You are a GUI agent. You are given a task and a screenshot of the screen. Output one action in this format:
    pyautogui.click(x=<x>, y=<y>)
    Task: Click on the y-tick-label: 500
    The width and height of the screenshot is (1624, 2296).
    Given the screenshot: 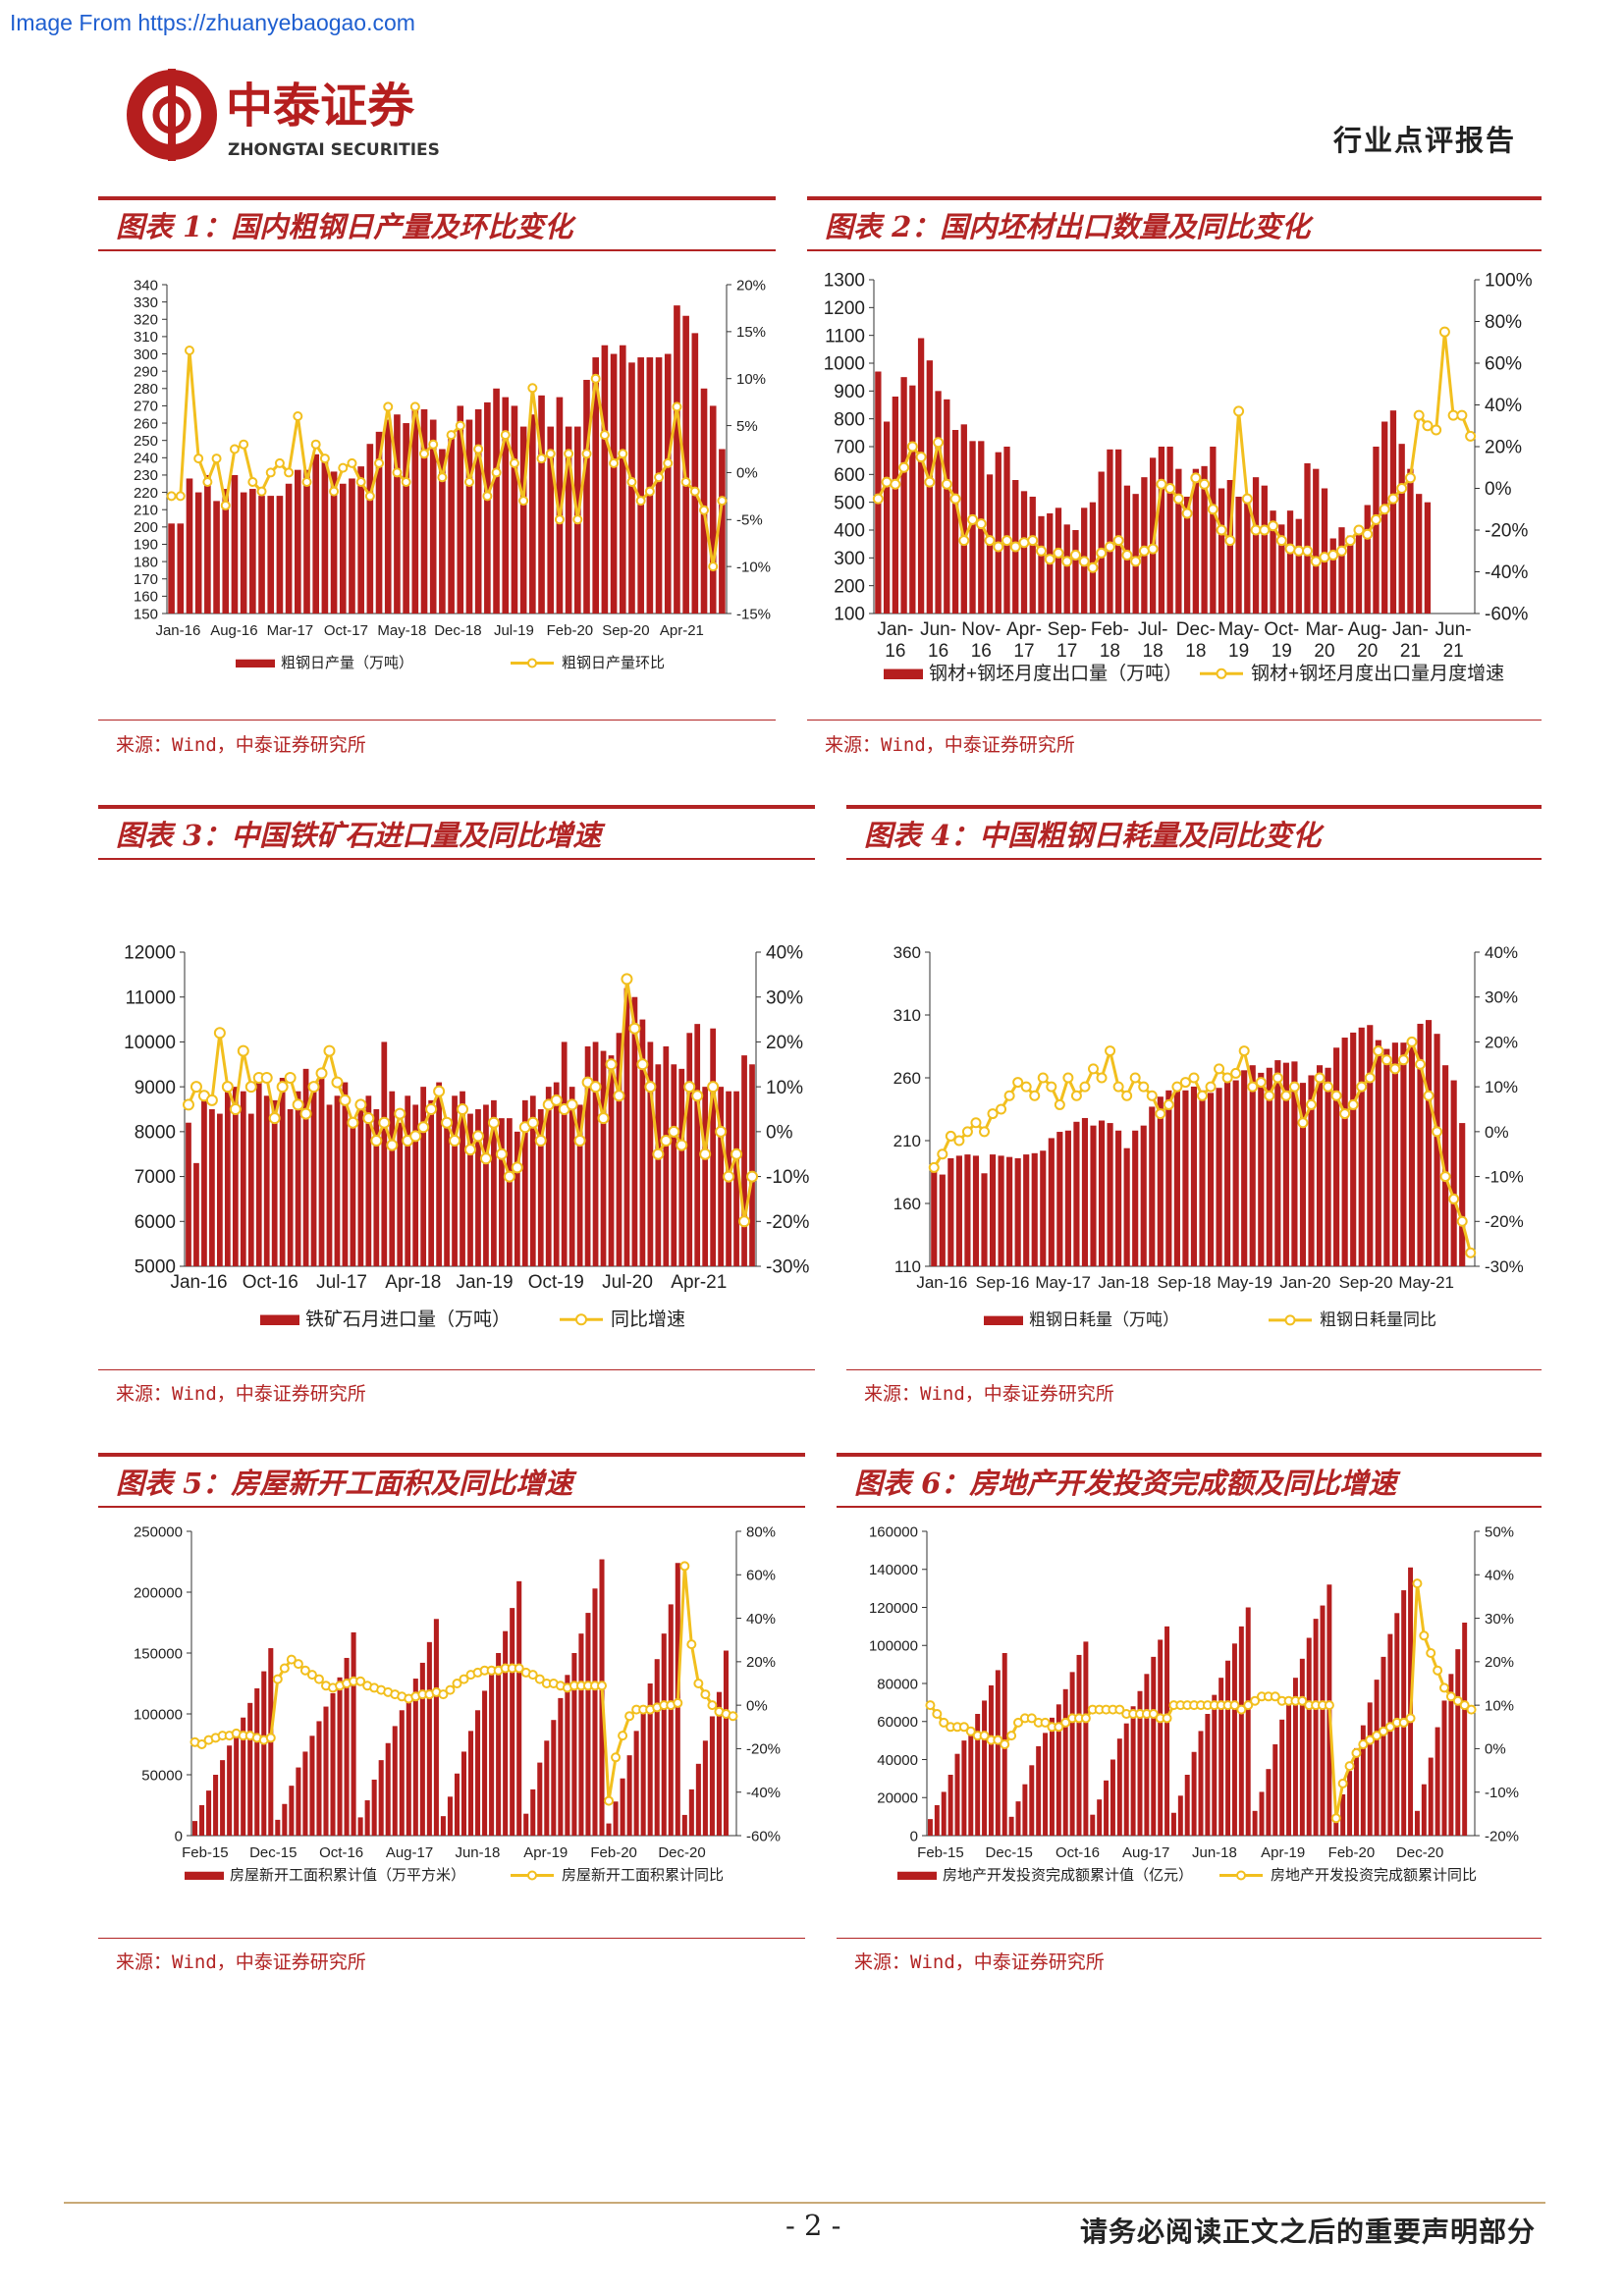 What is the action you would take?
    pyautogui.click(x=849, y=503)
    